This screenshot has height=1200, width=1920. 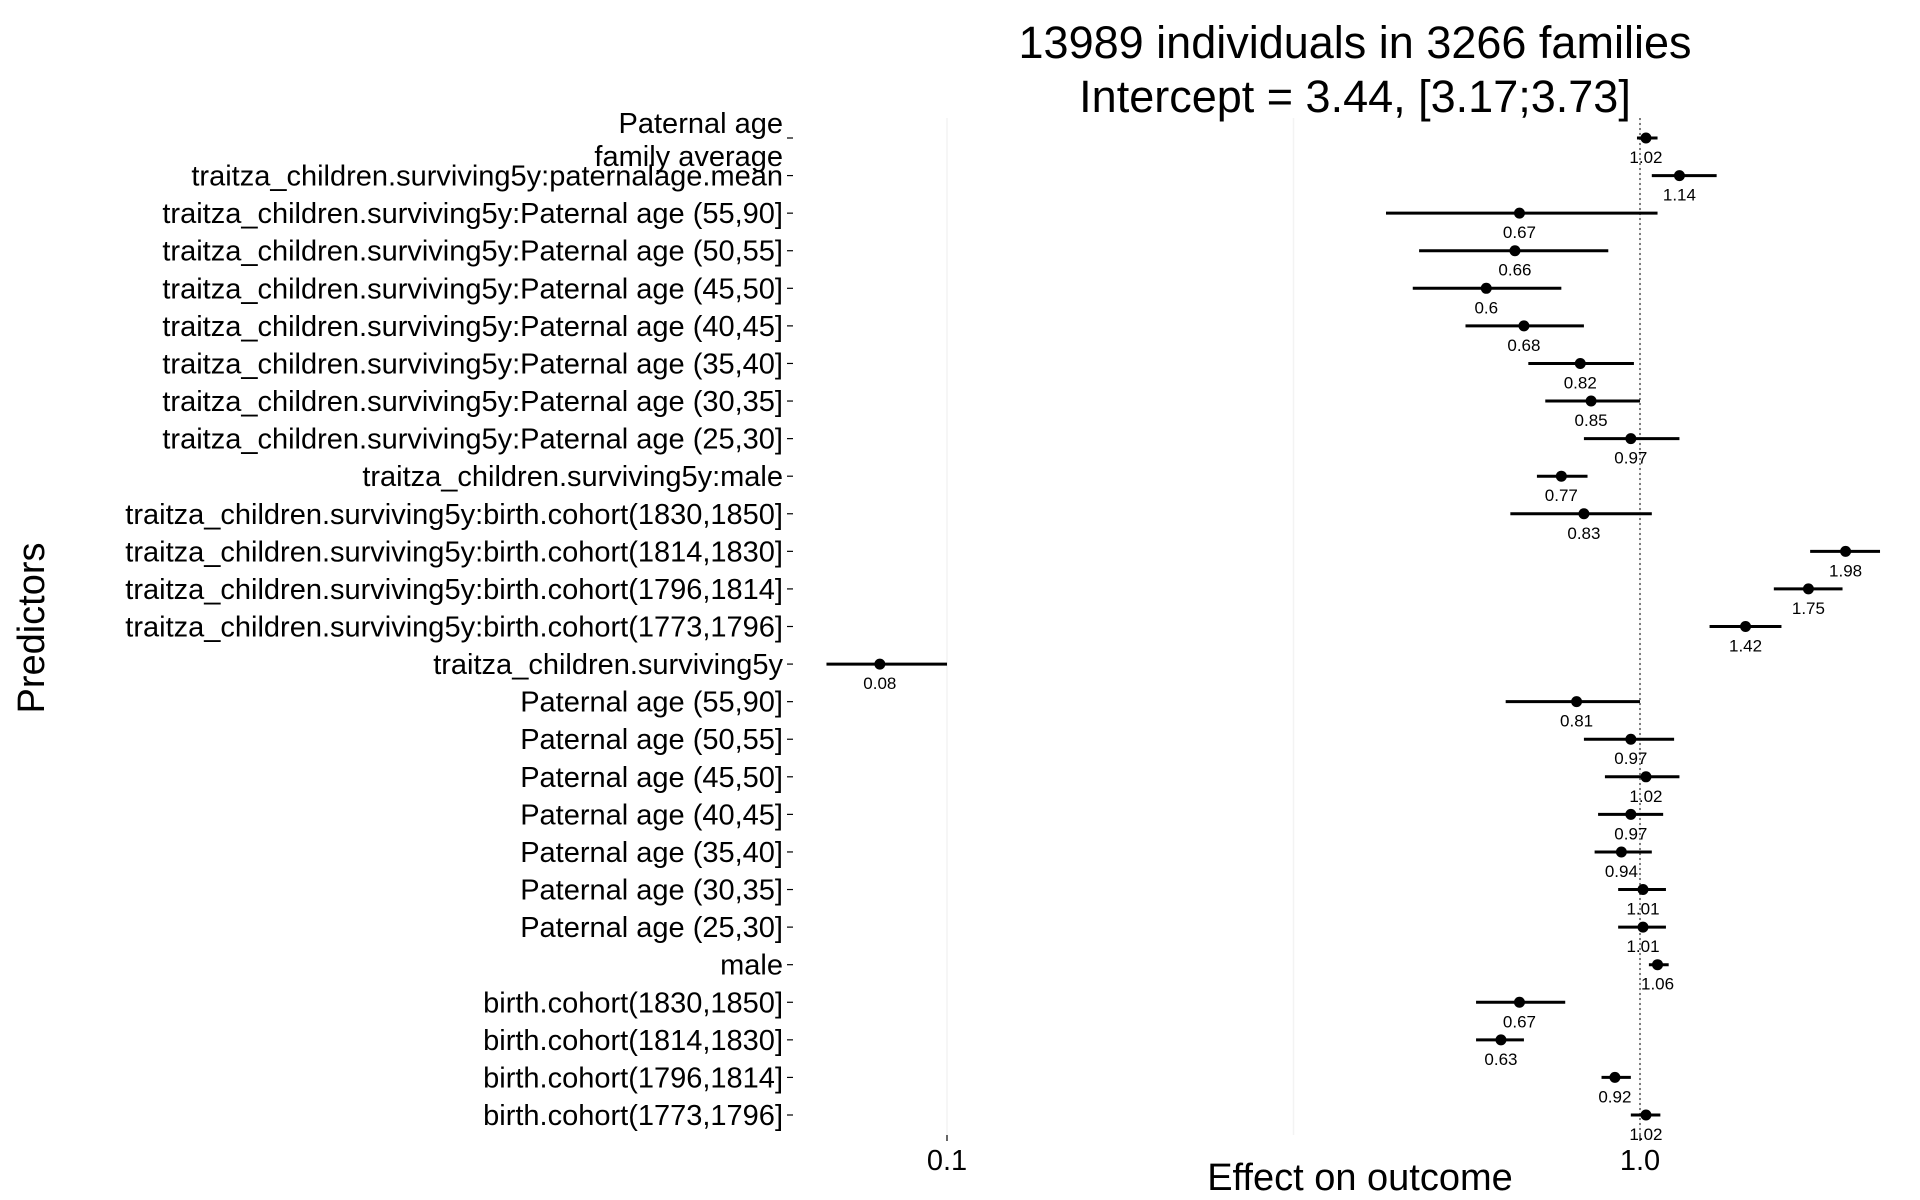 What do you see at coordinates (633, 1078) in the screenshot?
I see `row-label: birth.cohort(1796,1814]` at bounding box center [633, 1078].